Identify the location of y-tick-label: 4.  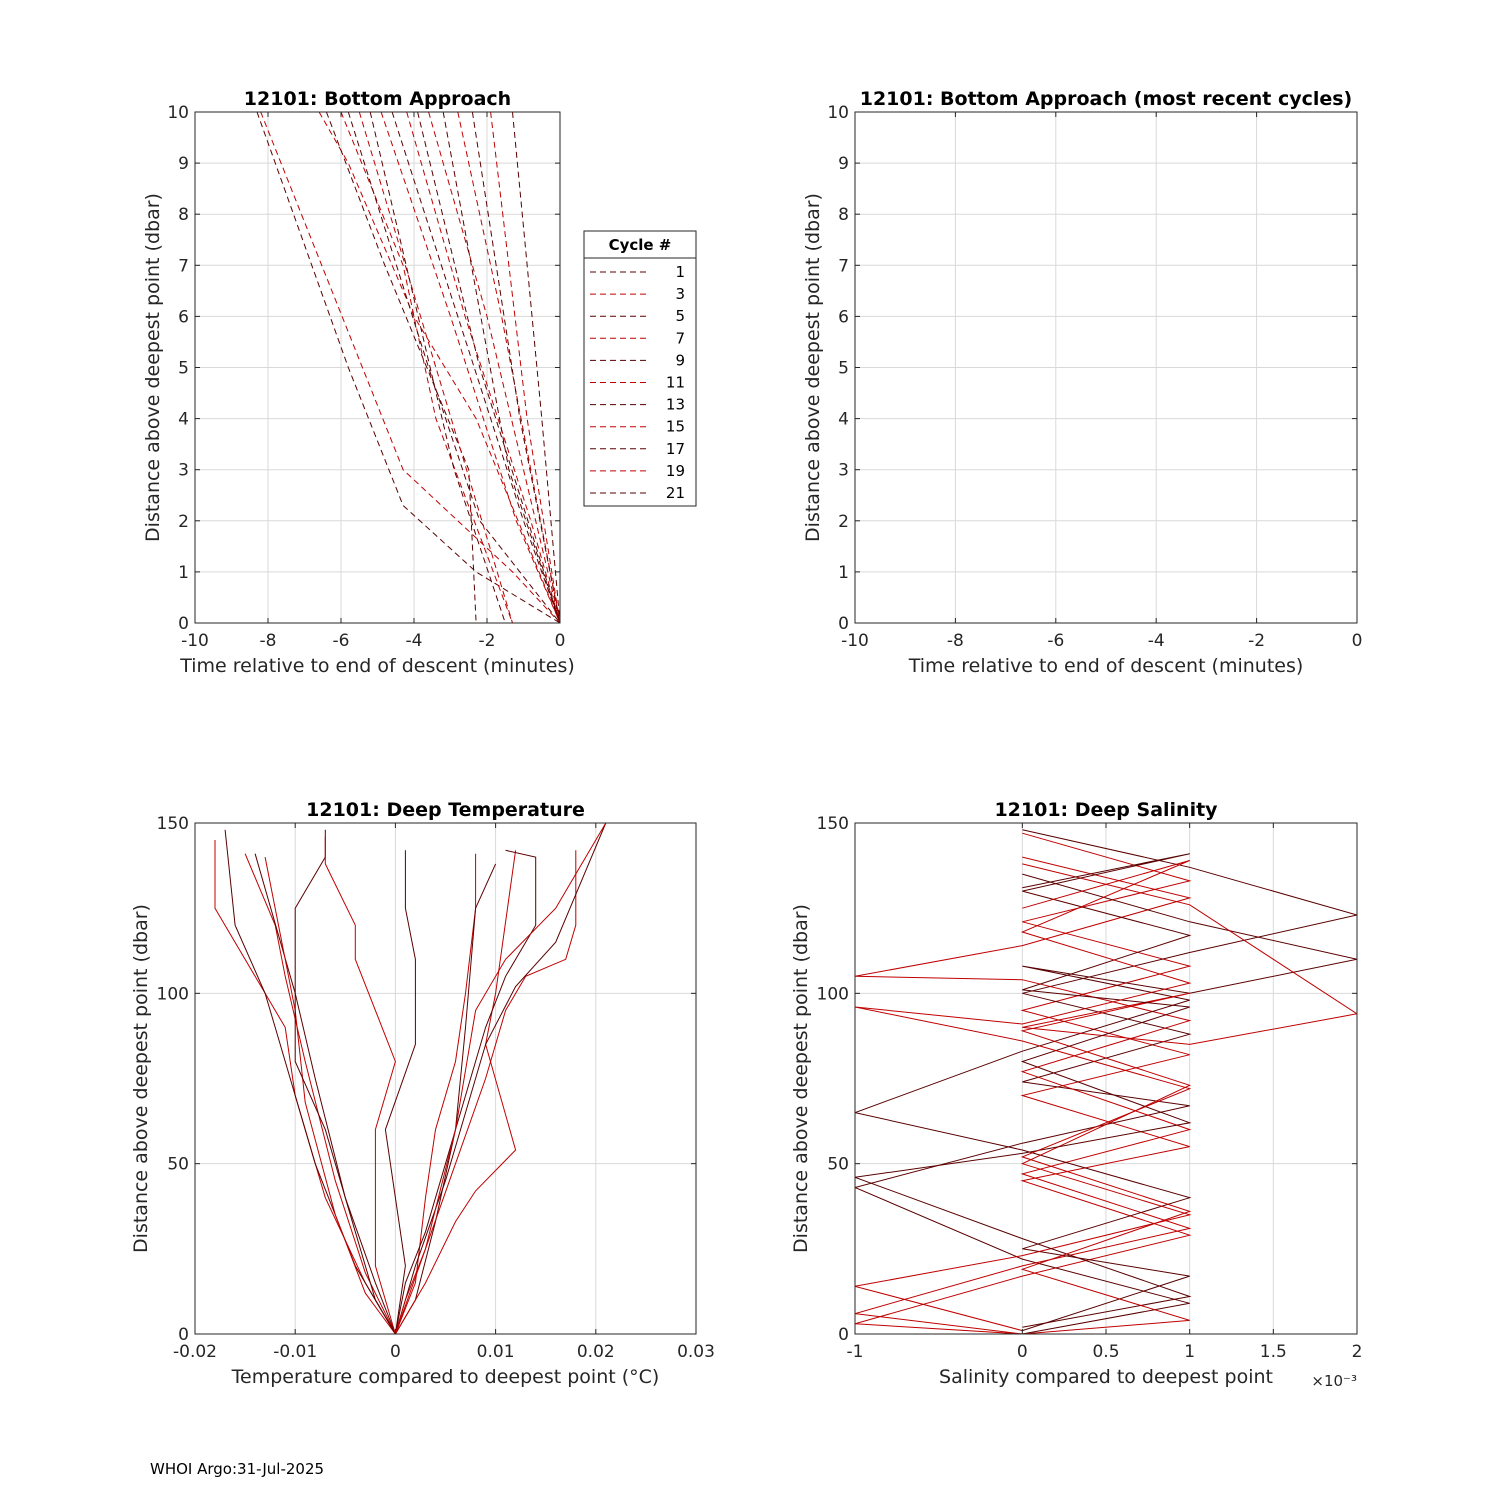
(183, 420).